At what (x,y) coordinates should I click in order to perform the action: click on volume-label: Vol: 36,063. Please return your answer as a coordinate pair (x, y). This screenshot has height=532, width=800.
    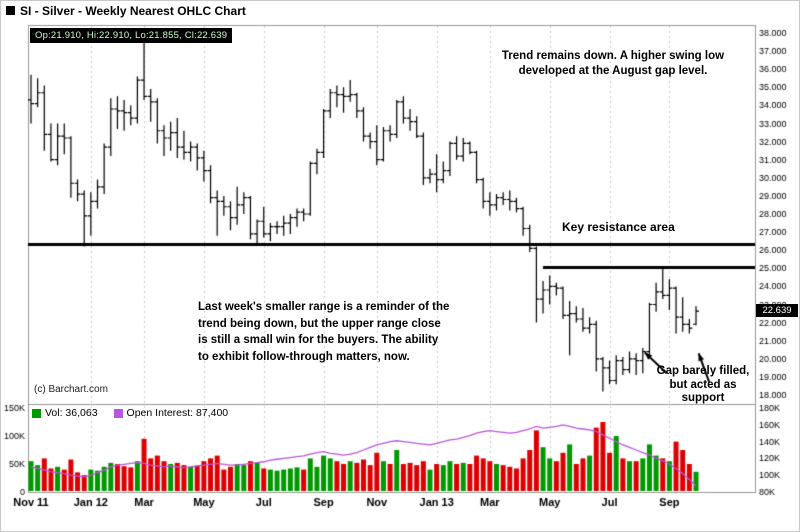
    Looking at the image, I should click on (71, 413).